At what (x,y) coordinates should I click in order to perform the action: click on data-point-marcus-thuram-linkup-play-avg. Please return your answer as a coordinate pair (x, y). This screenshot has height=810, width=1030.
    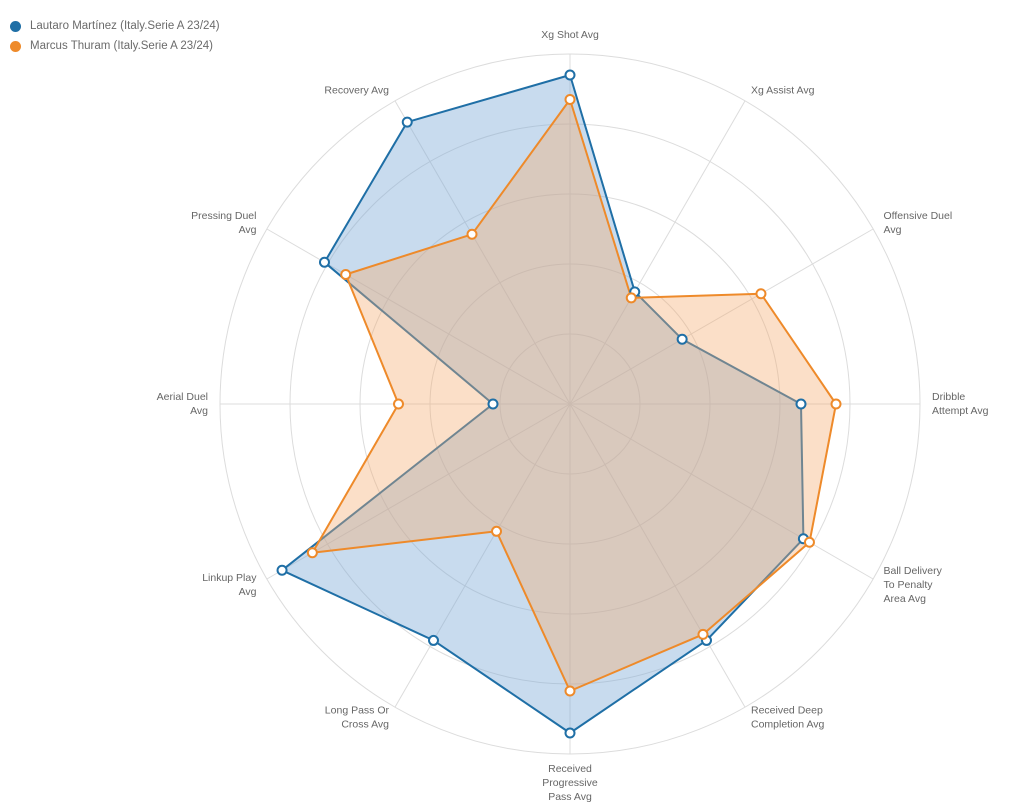
    Looking at the image, I should click on (312, 553).